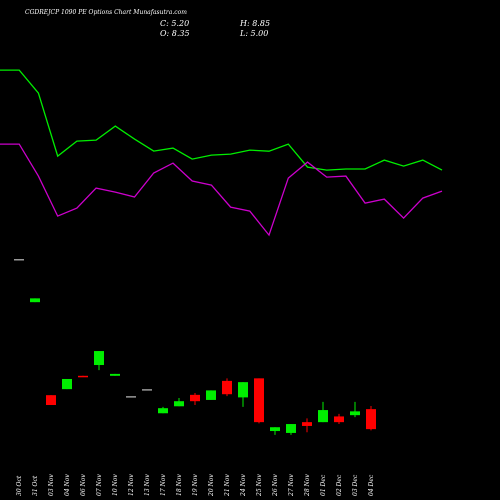 This screenshot has height=500, width=500. I want to click on x-tick-label: 18 Nov, so click(179, 485).